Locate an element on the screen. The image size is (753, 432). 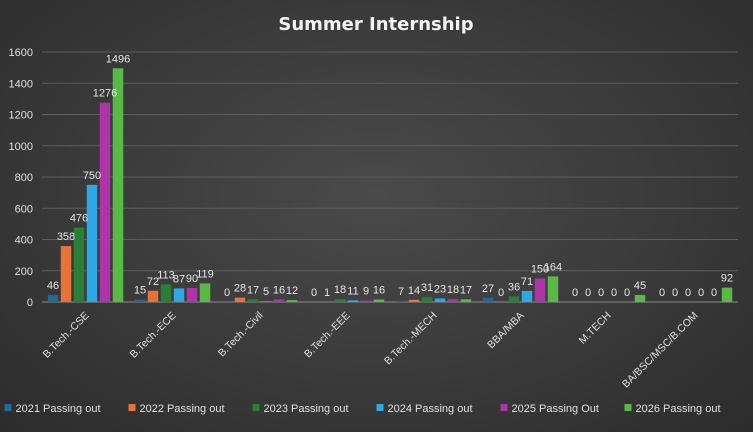
data-label: 92 is located at coordinates (727, 279).